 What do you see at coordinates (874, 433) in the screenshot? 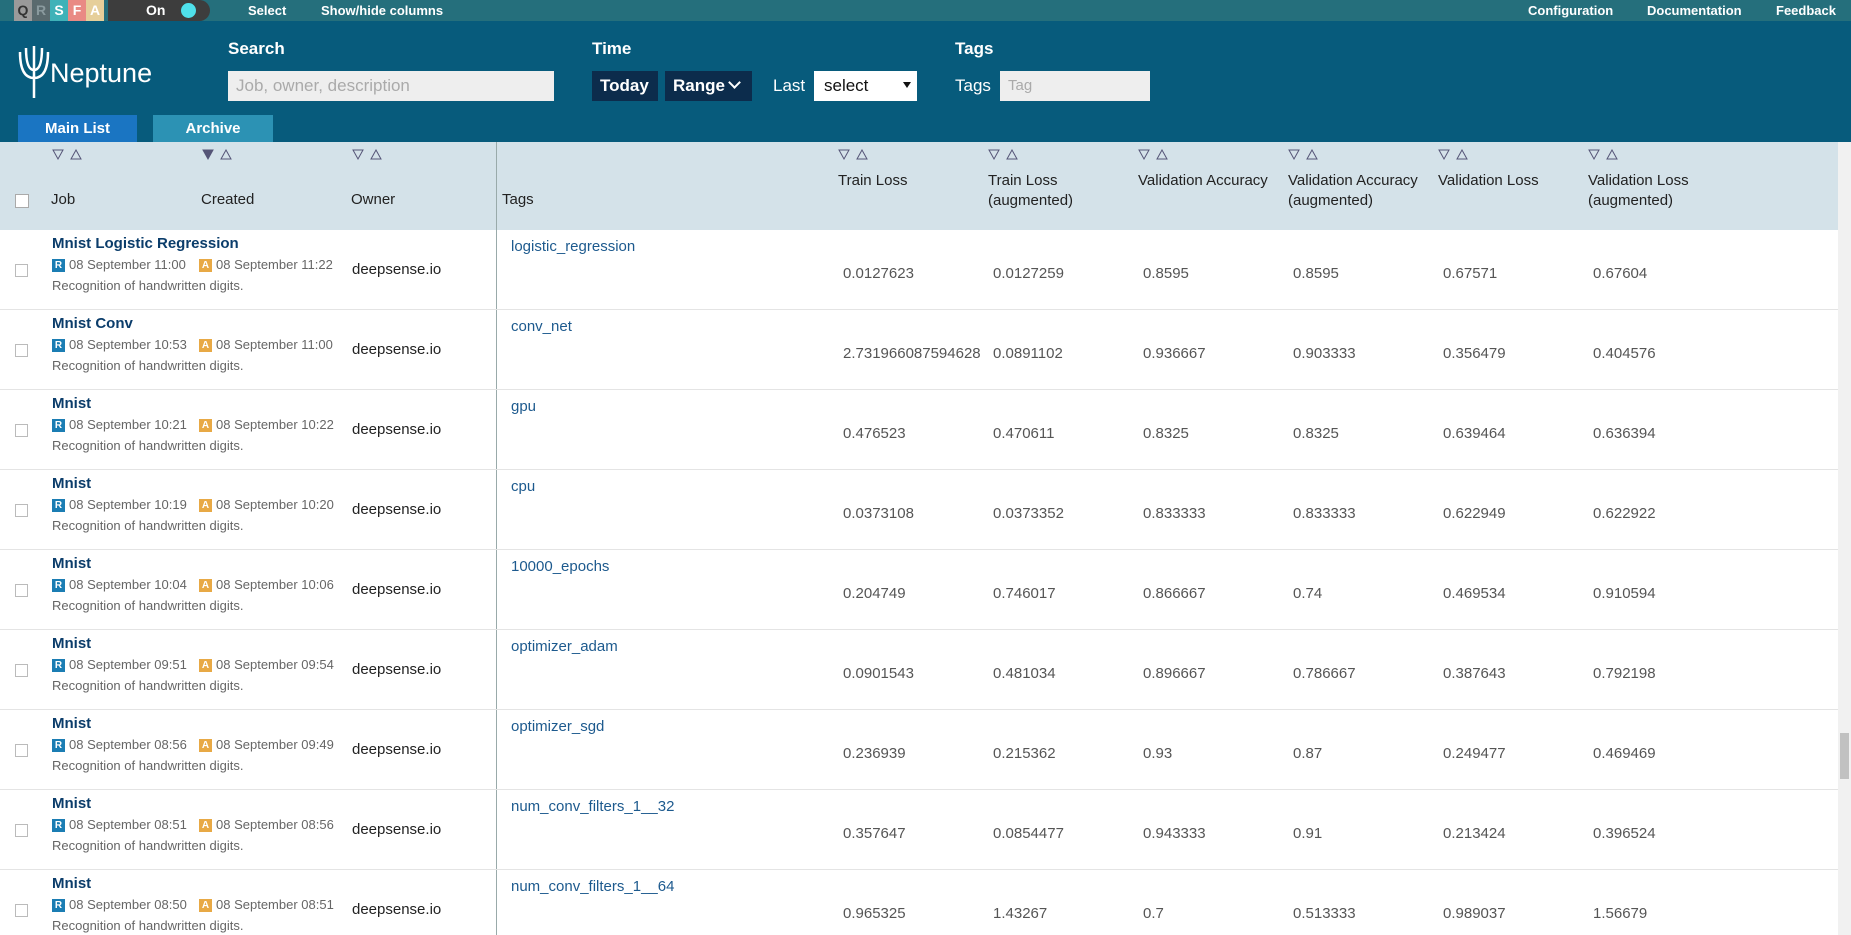
I see `metric-value: 0.476523` at bounding box center [874, 433].